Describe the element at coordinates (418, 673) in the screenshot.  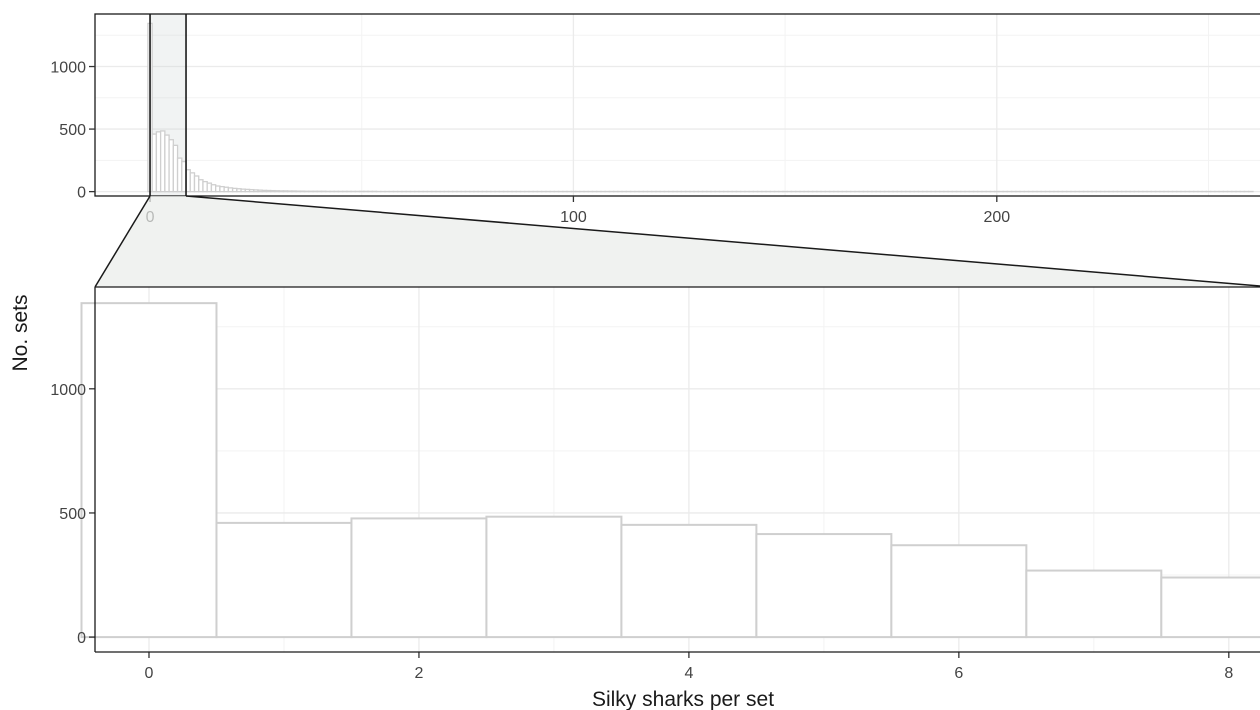
I see `bot-x-tick-label: 2` at that location.